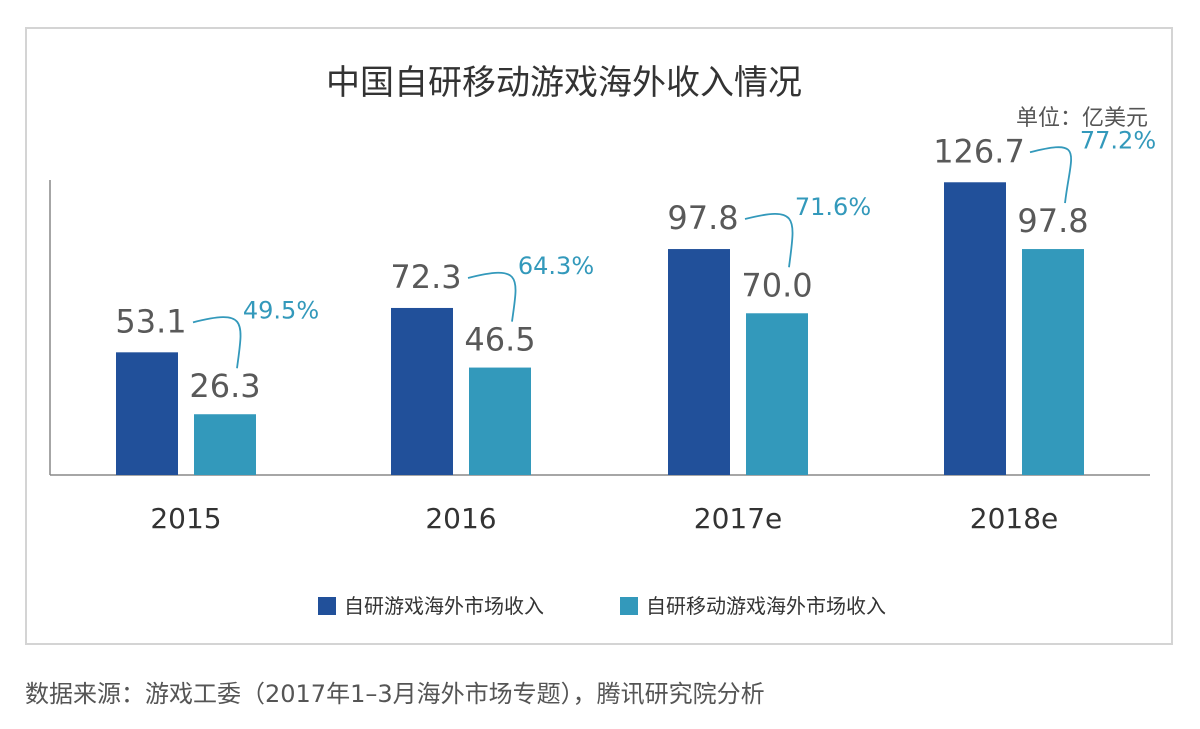 This screenshot has width=1200, height=729. I want to click on ratio-label: 64.3%, so click(556, 266).